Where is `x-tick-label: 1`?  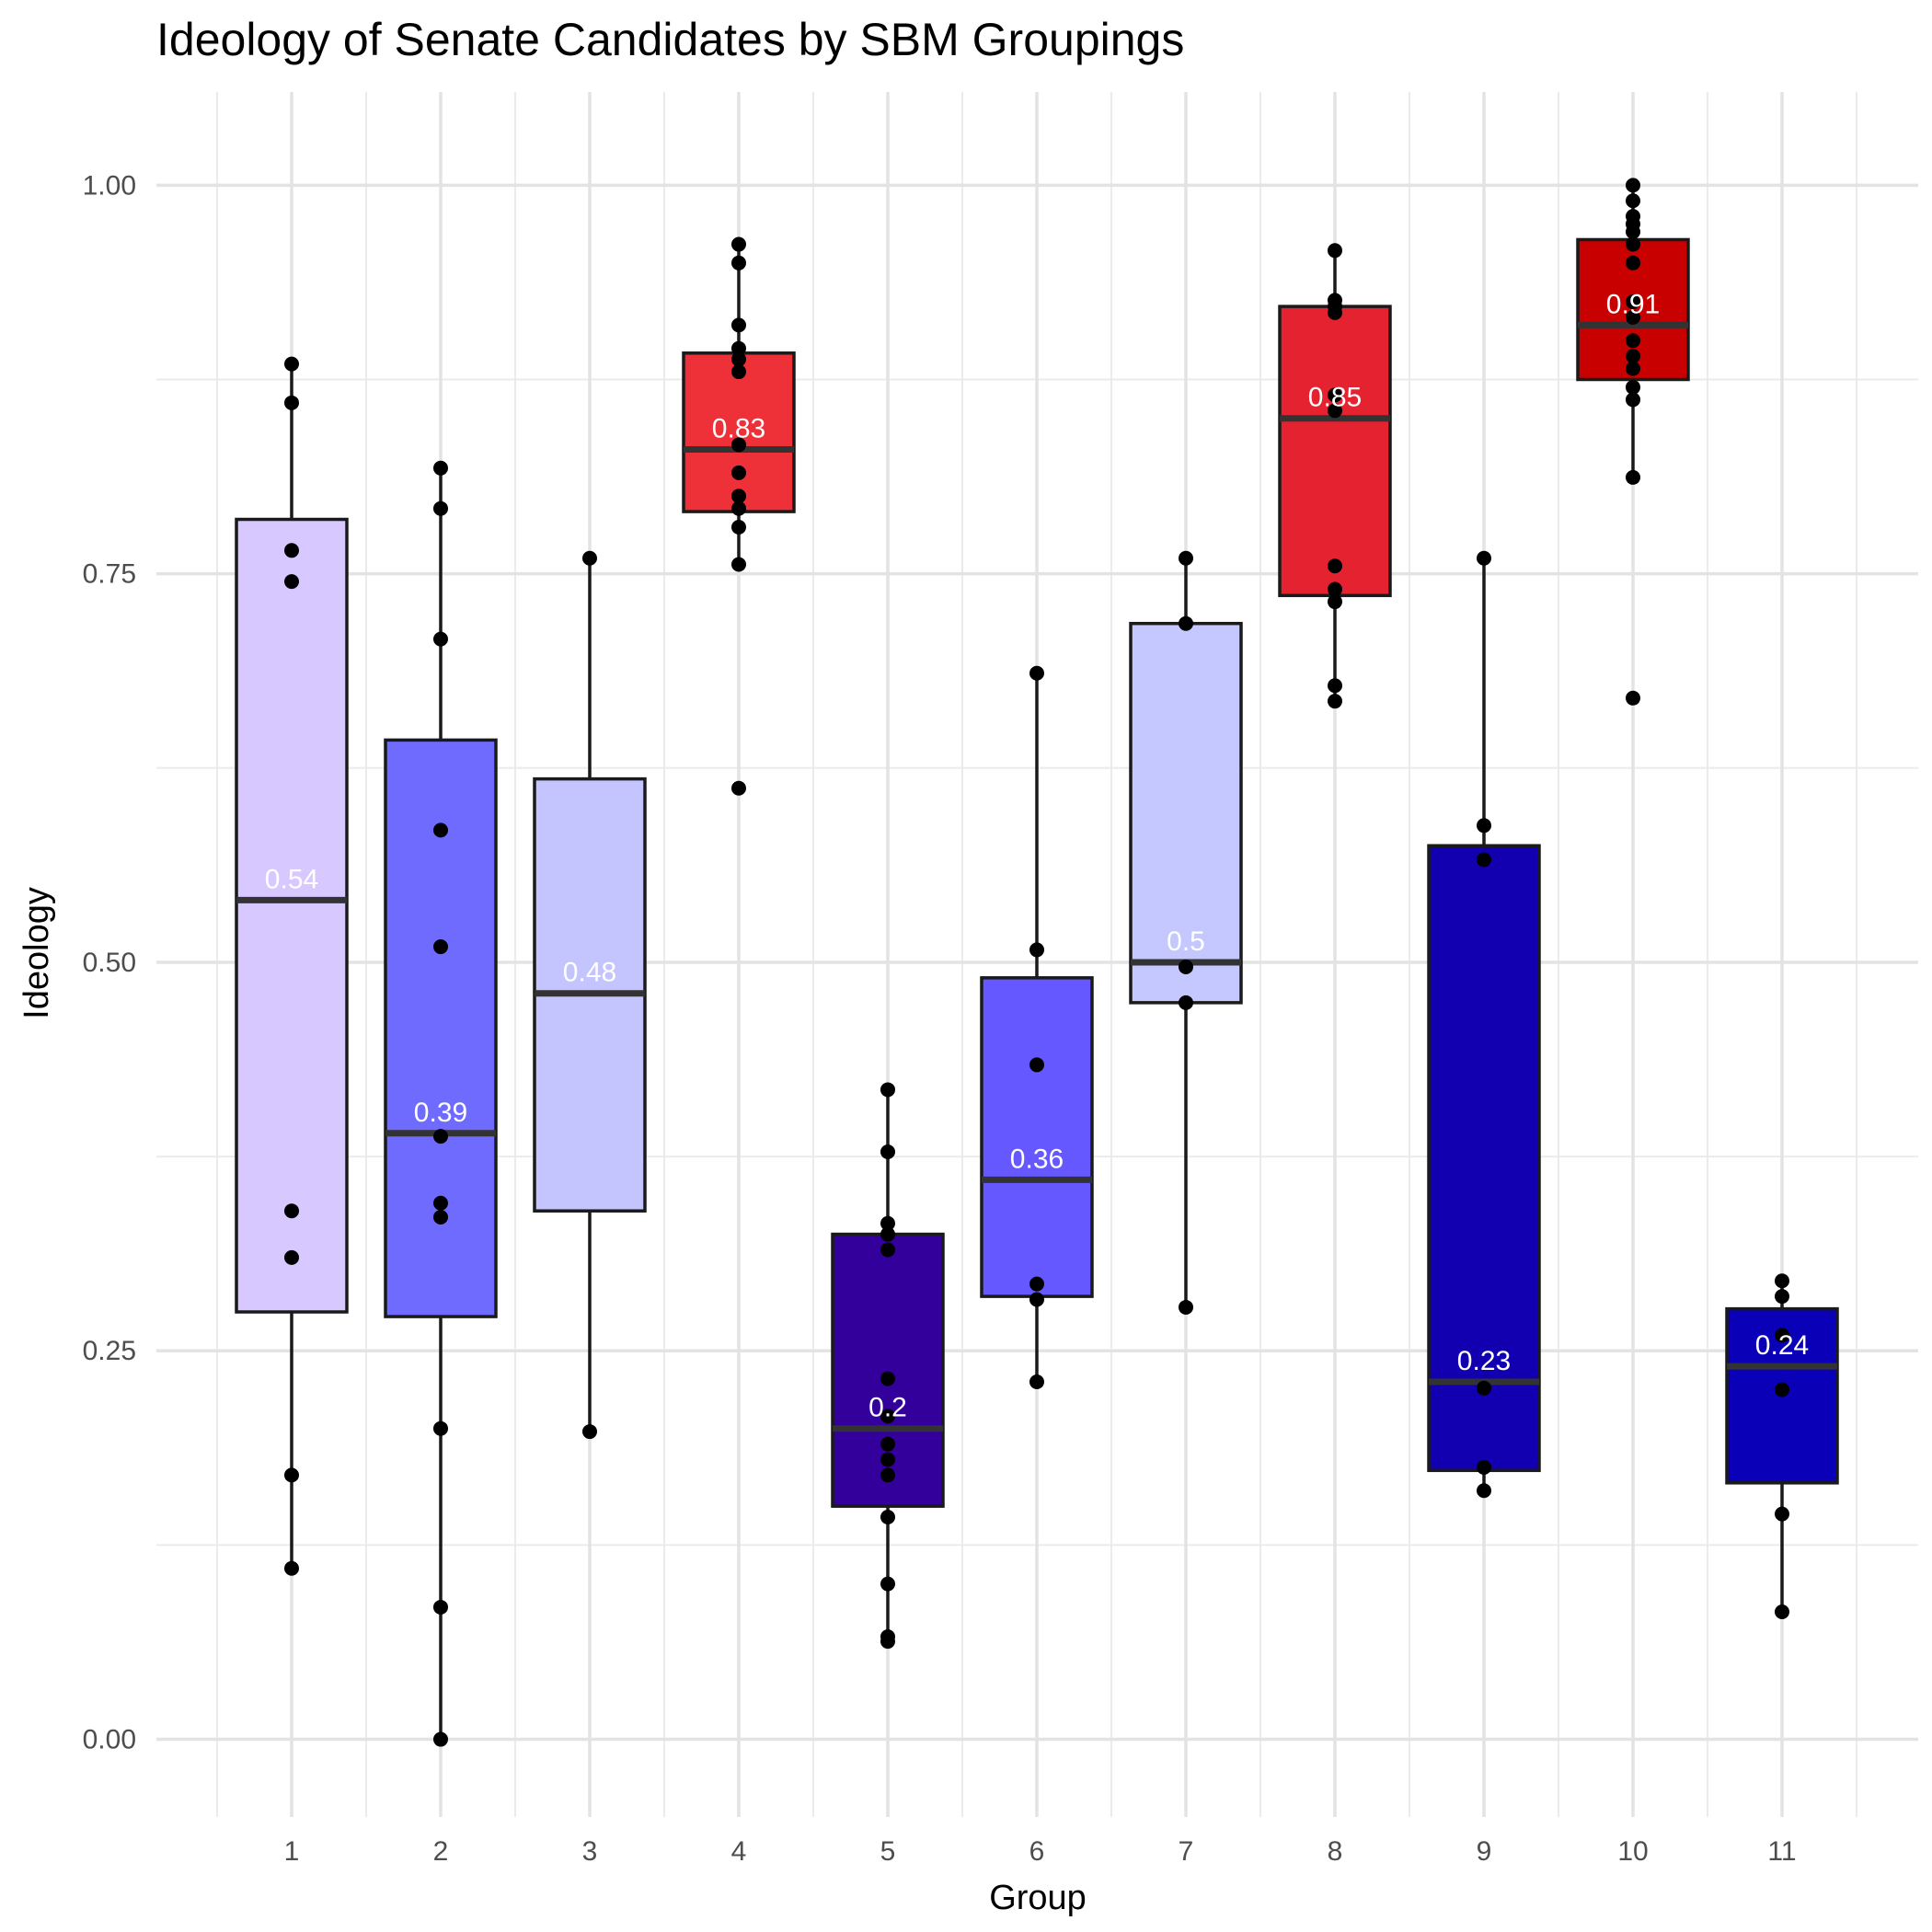 x-tick-label: 1 is located at coordinates (292, 1851).